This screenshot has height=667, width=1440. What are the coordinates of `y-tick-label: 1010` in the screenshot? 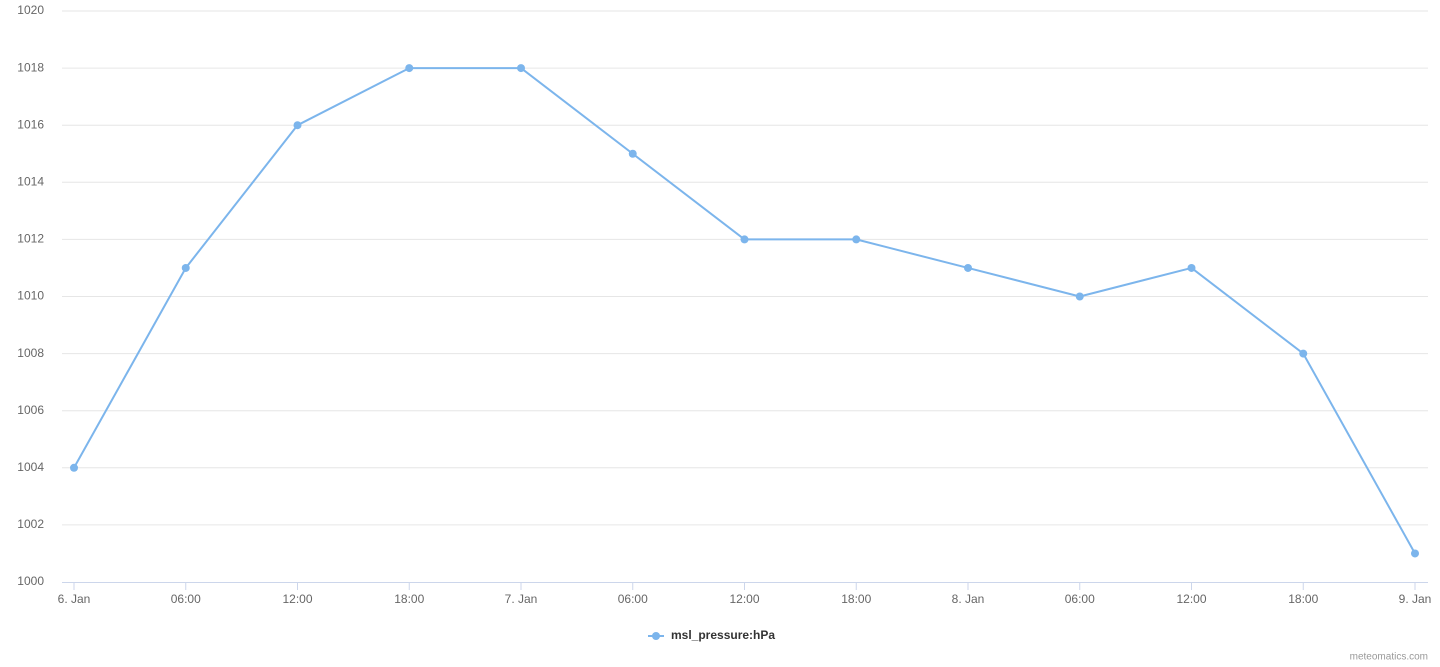 It's located at (30, 296).